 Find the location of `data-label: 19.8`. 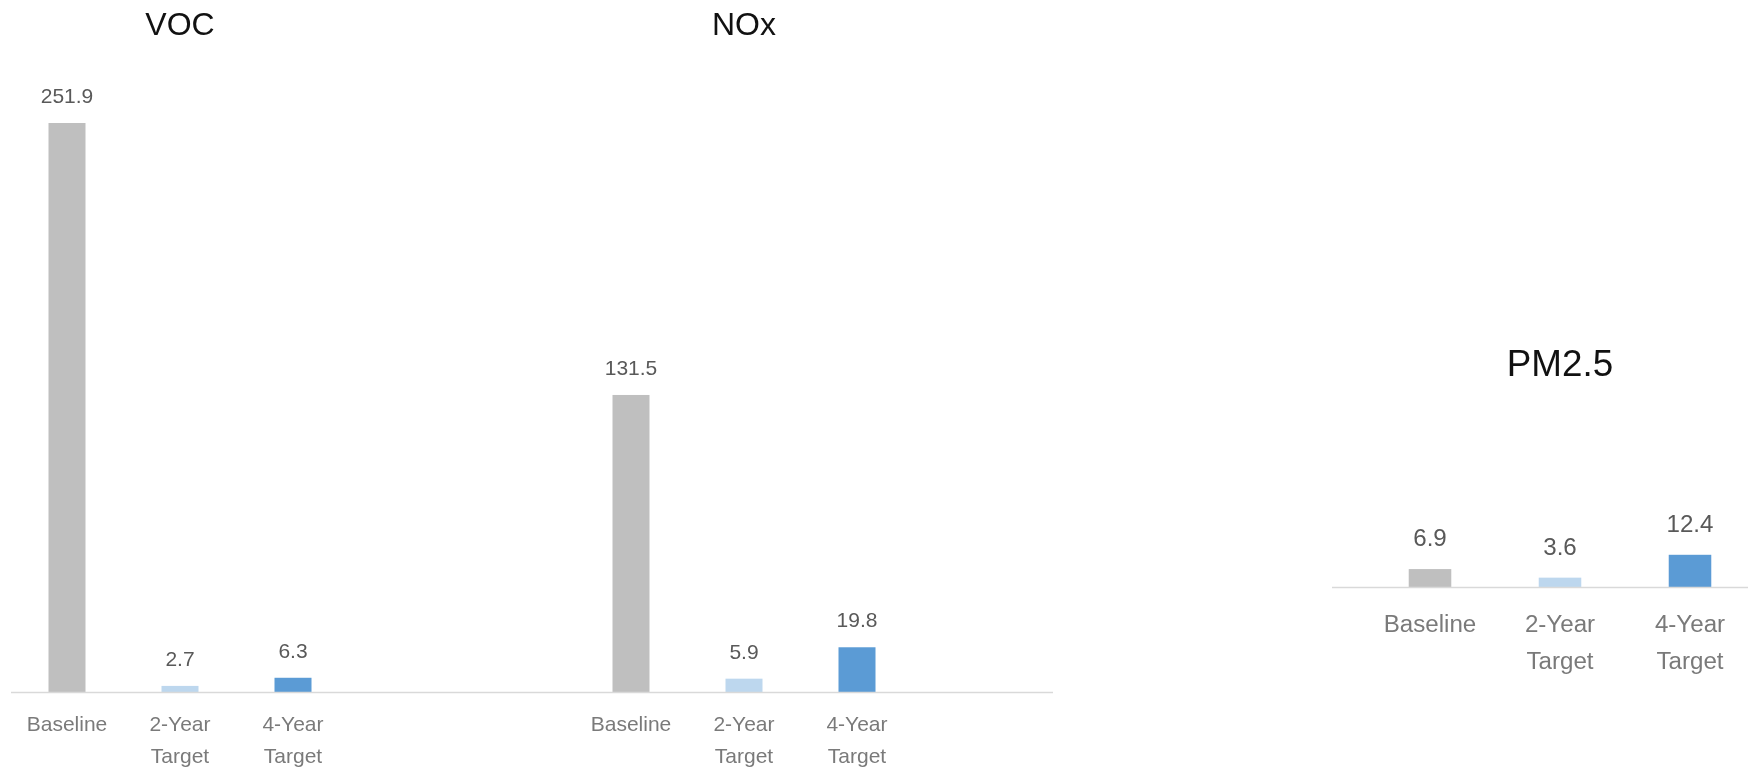

data-label: 19.8 is located at coordinates (857, 620).